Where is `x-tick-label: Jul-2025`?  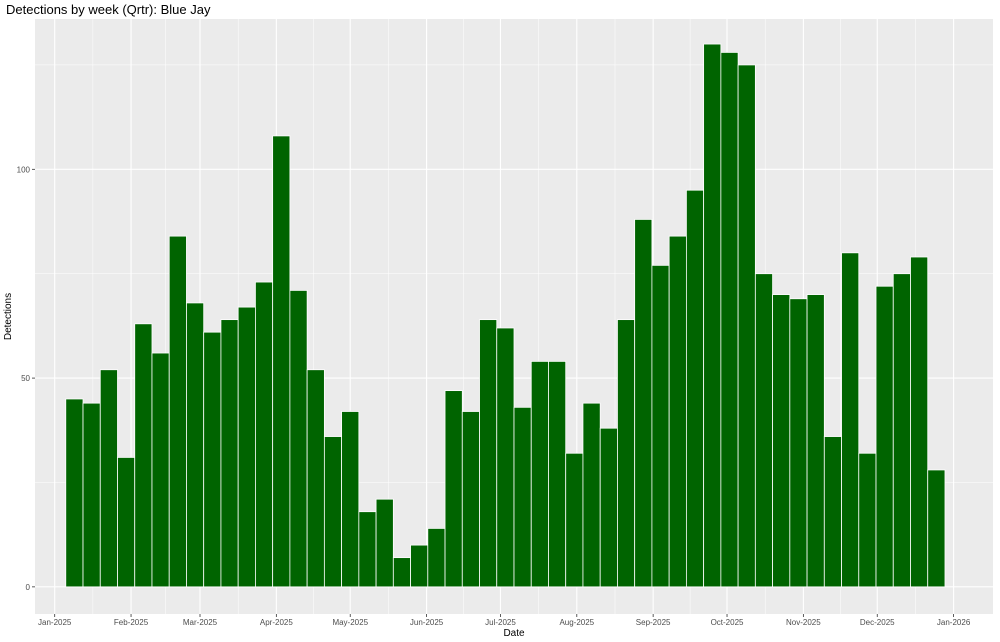 x-tick-label: Jul-2025 is located at coordinates (500, 622).